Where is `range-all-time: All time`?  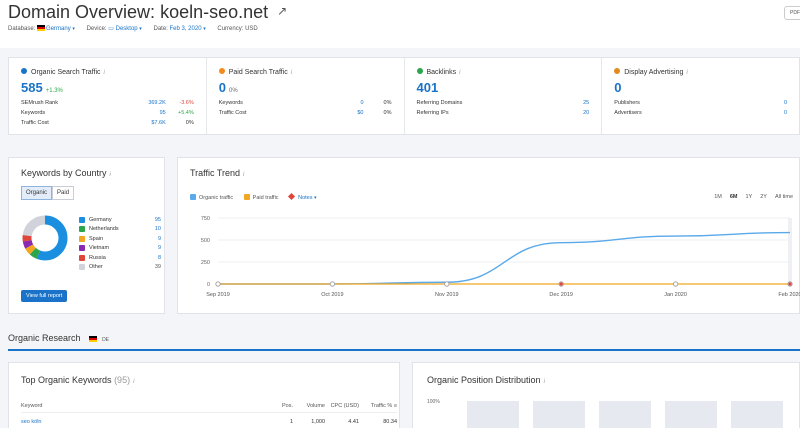 range-all-time: All time is located at coordinates (783, 197).